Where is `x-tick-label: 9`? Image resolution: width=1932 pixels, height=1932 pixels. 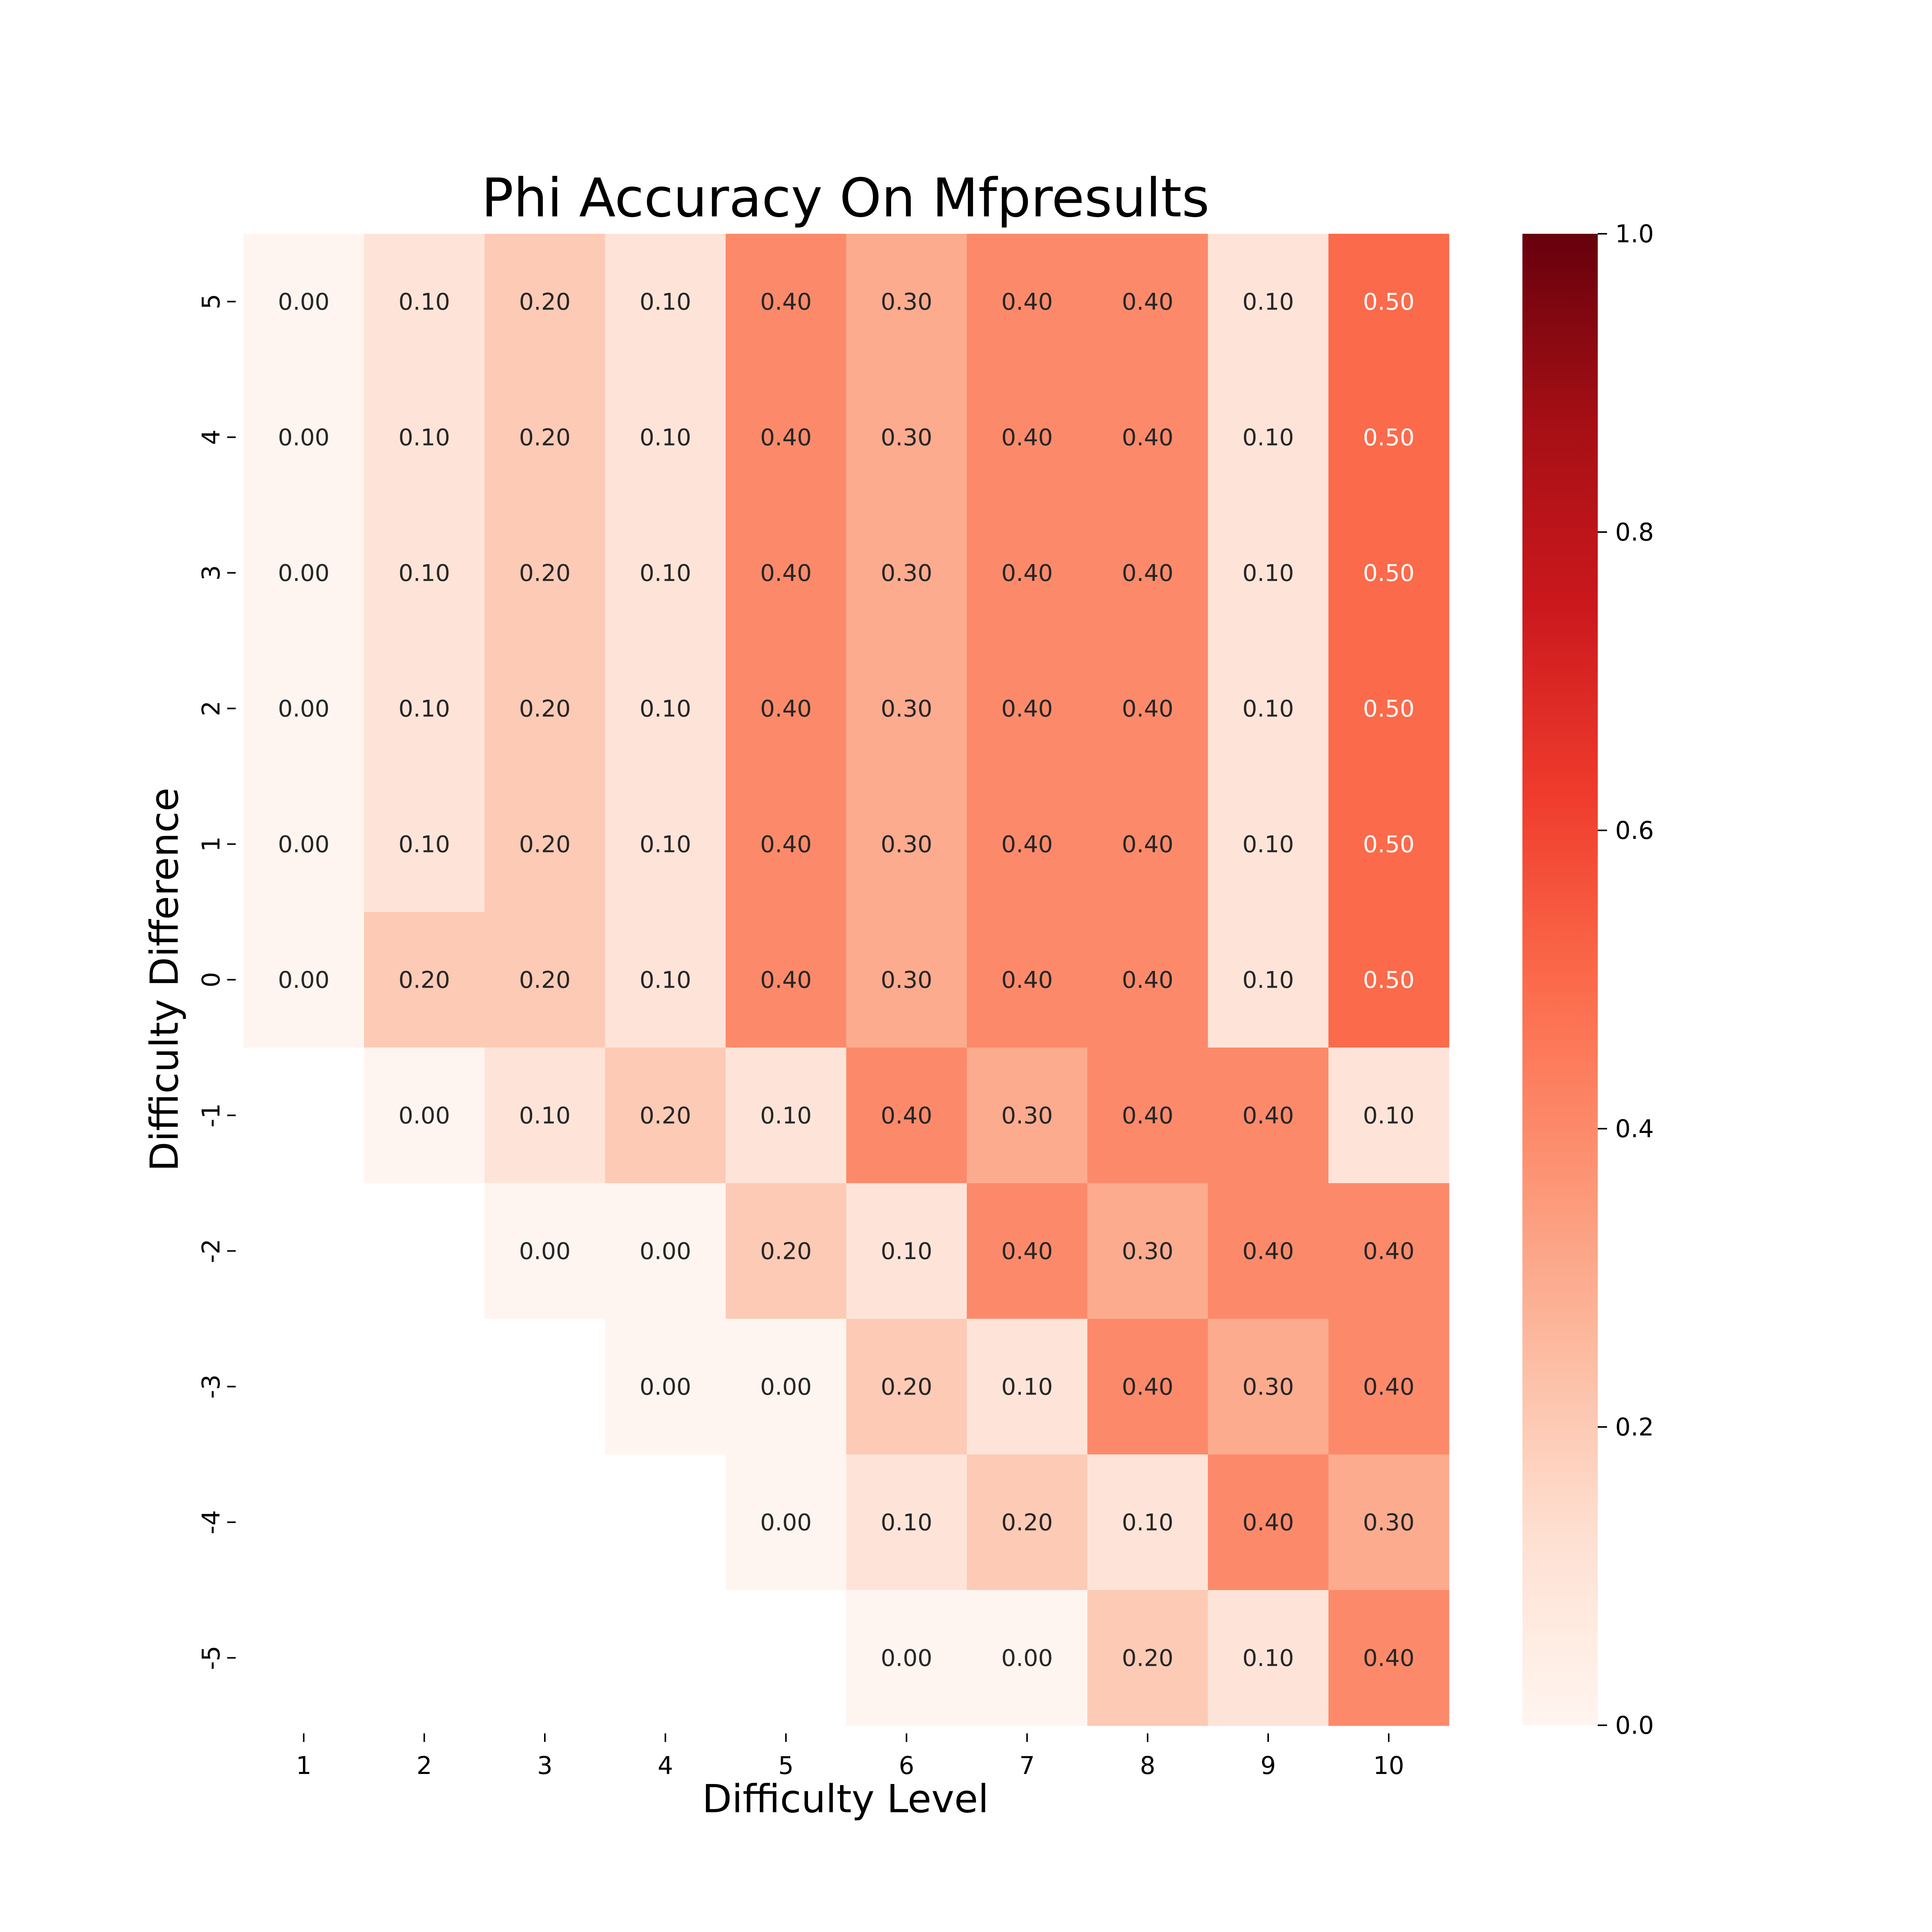
x-tick-label: 9 is located at coordinates (1268, 1766).